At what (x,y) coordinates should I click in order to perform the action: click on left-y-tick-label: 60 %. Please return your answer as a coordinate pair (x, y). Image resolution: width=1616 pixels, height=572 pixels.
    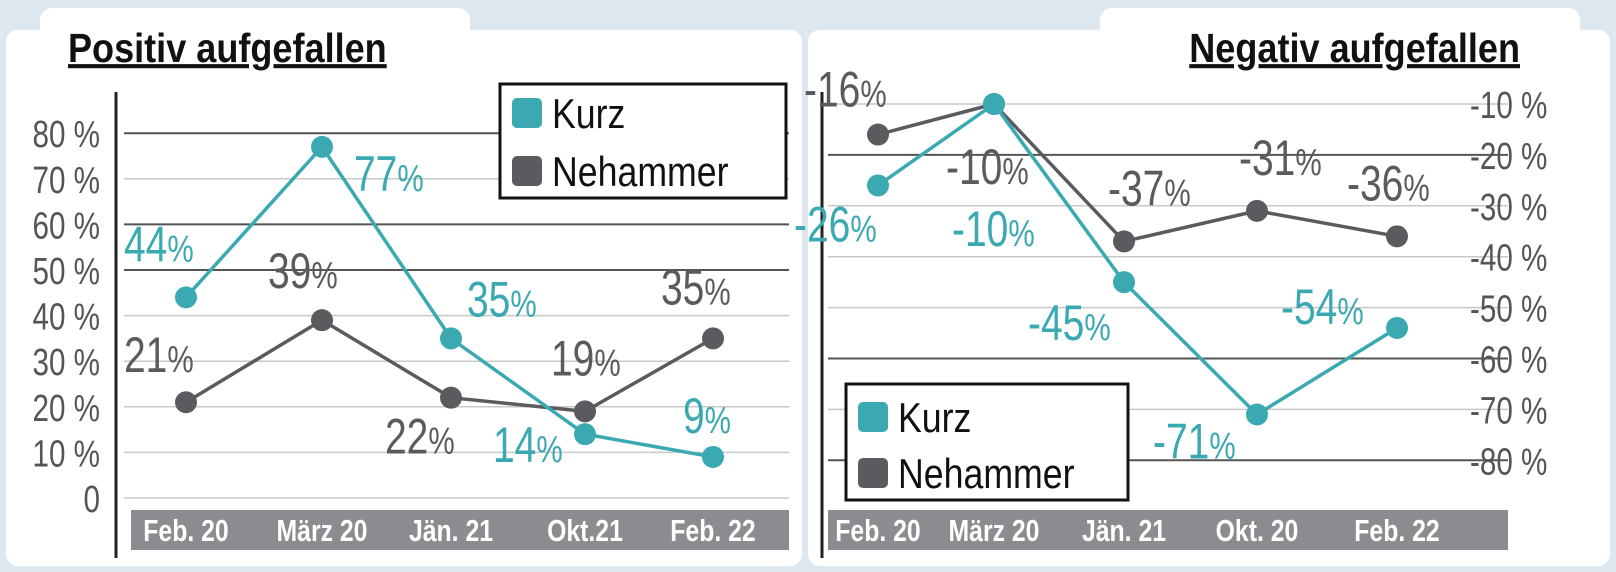
    Looking at the image, I should click on (66, 226).